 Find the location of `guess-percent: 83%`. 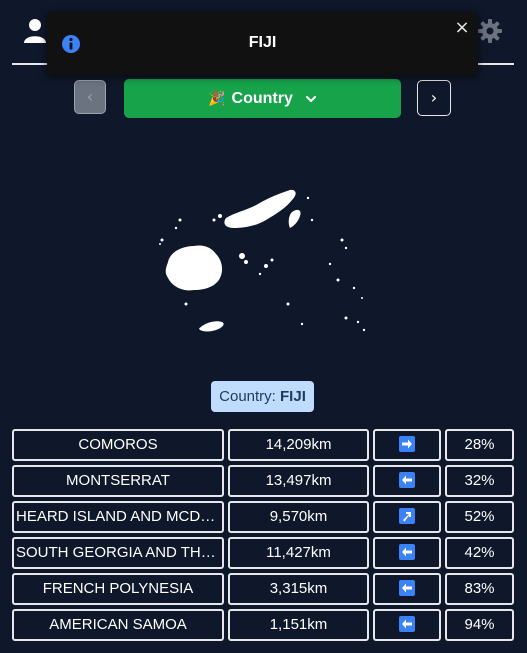

guess-percent: 83% is located at coordinates (479, 589).